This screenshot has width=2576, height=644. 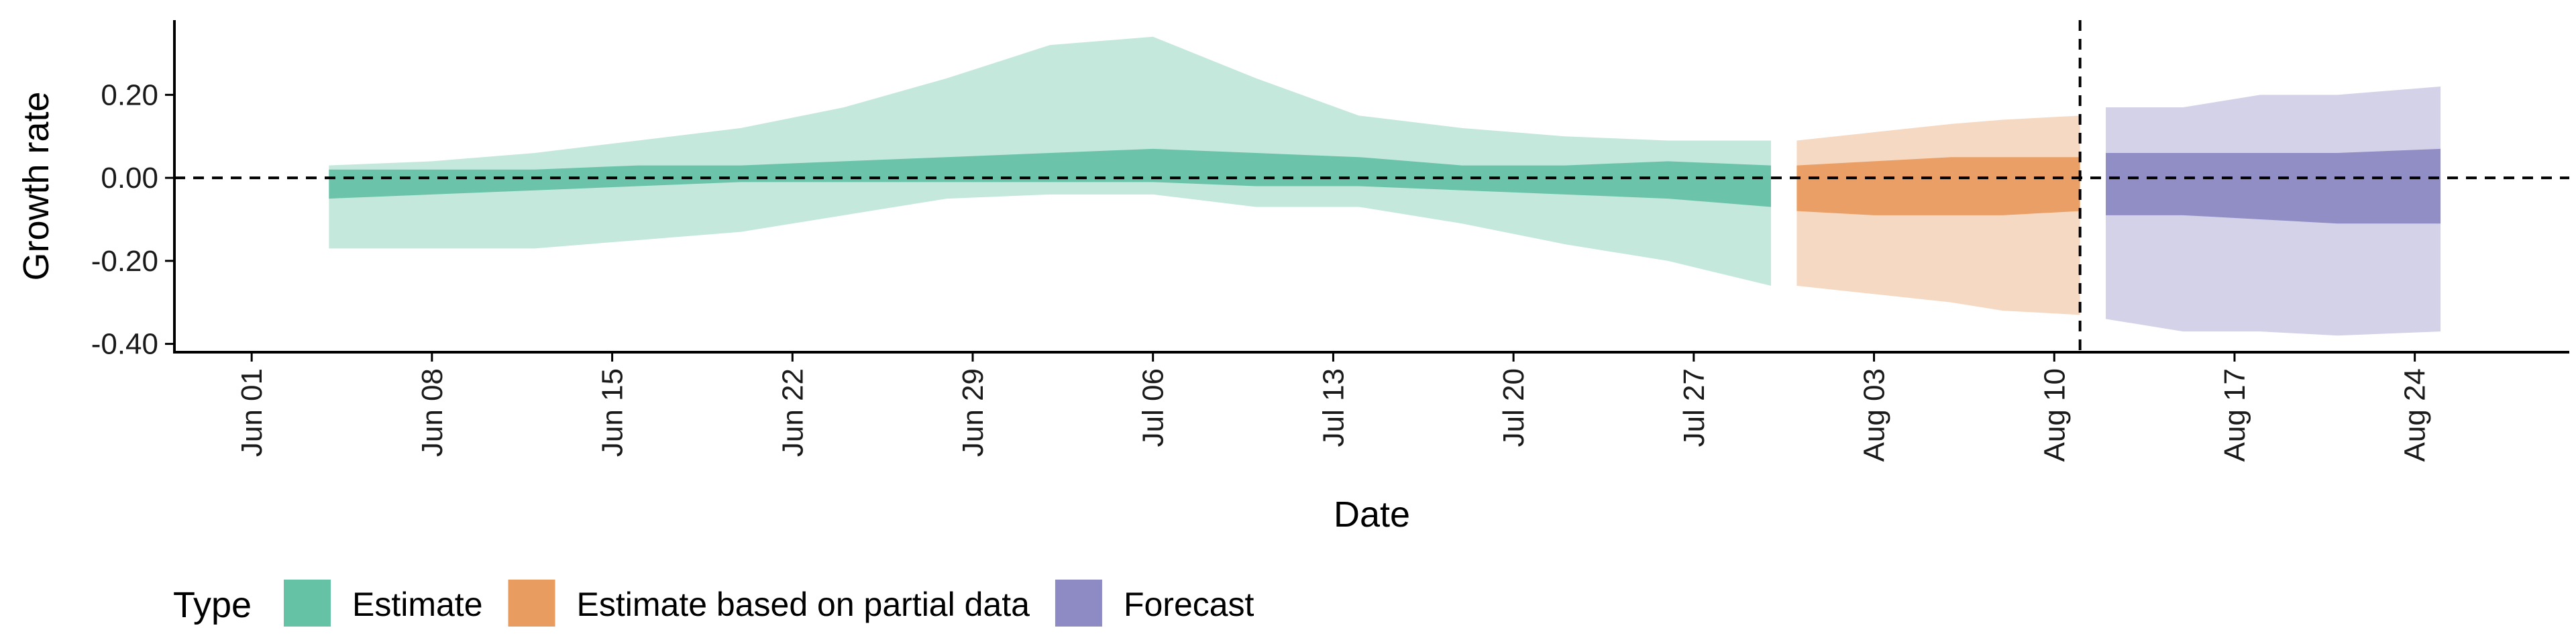 I want to click on legend-key-estimate, so click(x=307, y=603).